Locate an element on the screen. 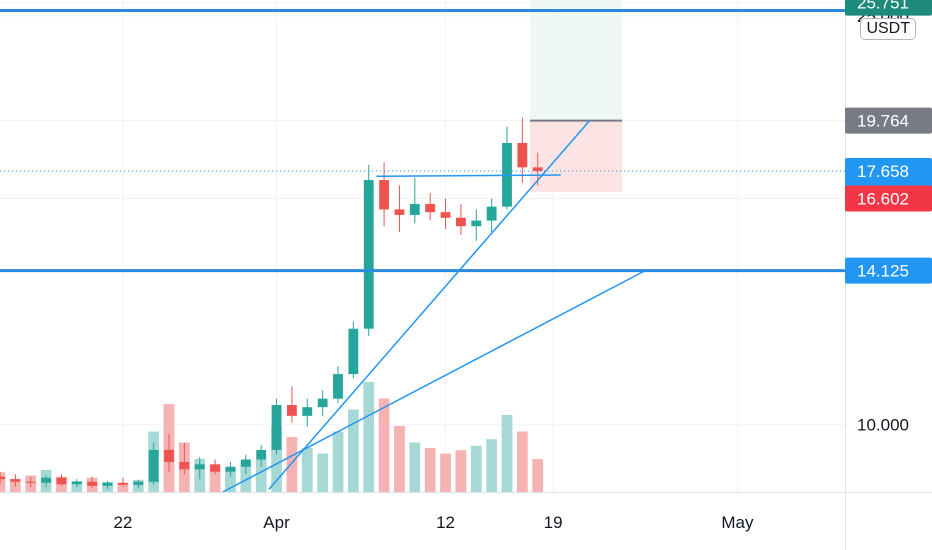 This screenshot has height=550, width=932. price-badge-label: 17.658 is located at coordinates (883, 171).